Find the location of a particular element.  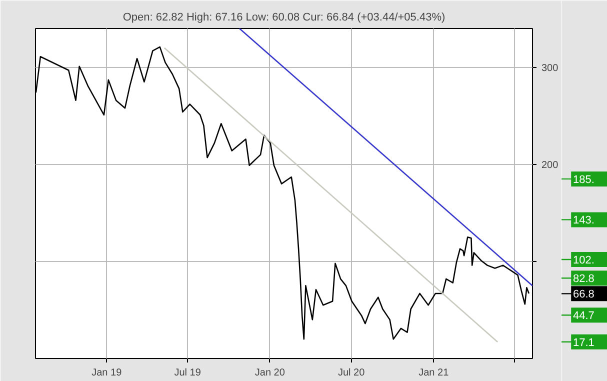

x-tick-label: Jan 21 is located at coordinates (434, 373).